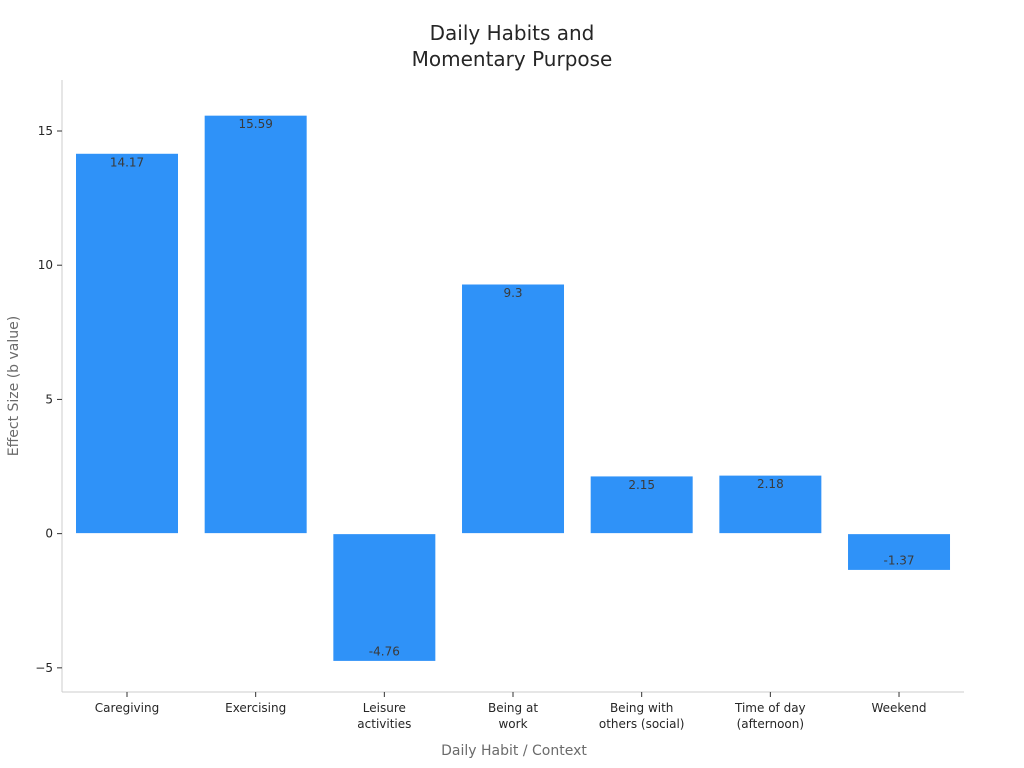 This screenshot has width=1024, height=768. What do you see at coordinates (45, 131) in the screenshot?
I see `y-tick-label: 15` at bounding box center [45, 131].